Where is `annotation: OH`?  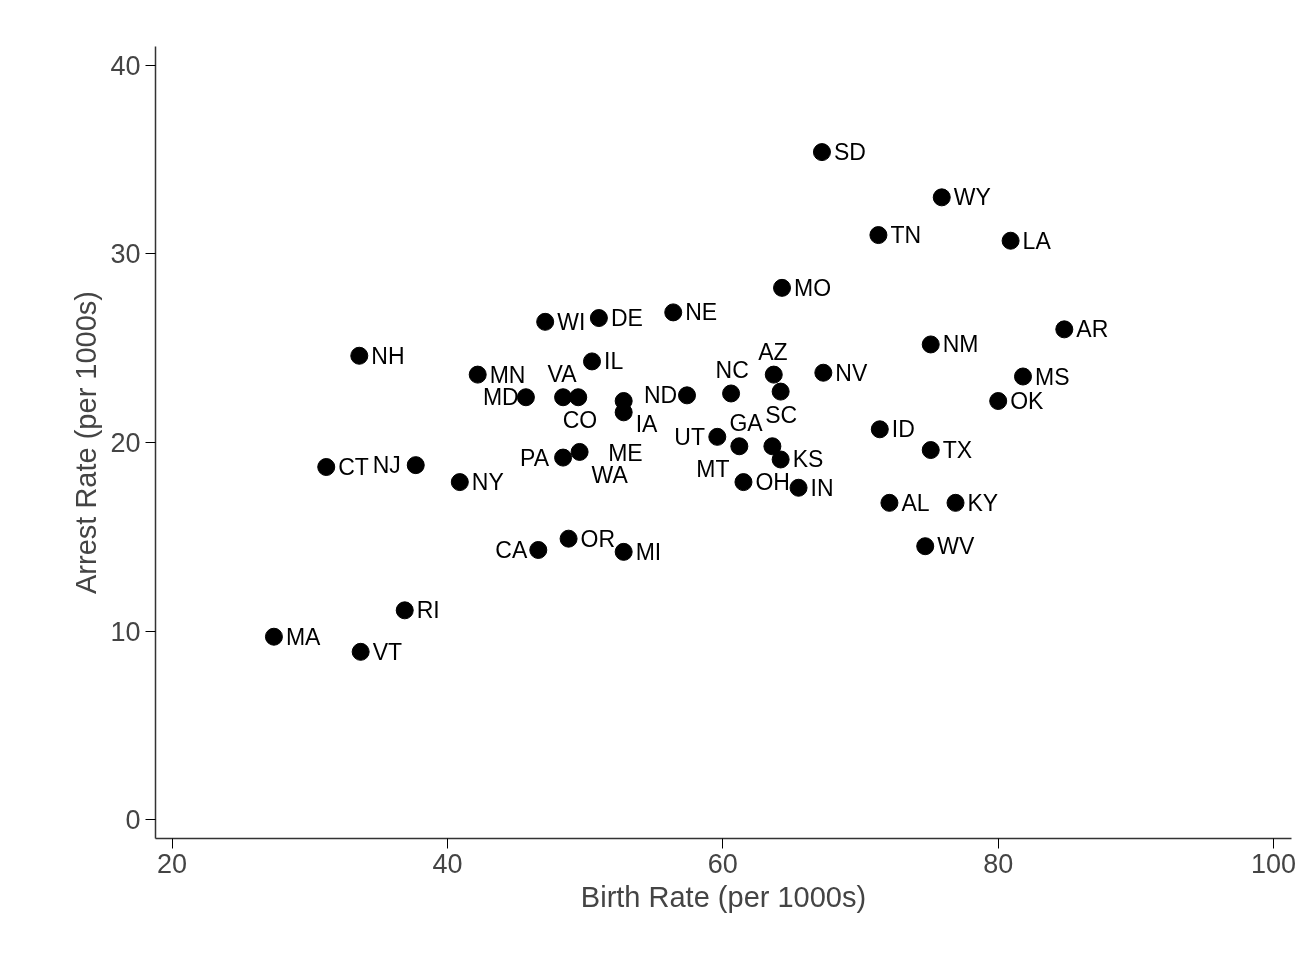 annotation: OH is located at coordinates (772, 482).